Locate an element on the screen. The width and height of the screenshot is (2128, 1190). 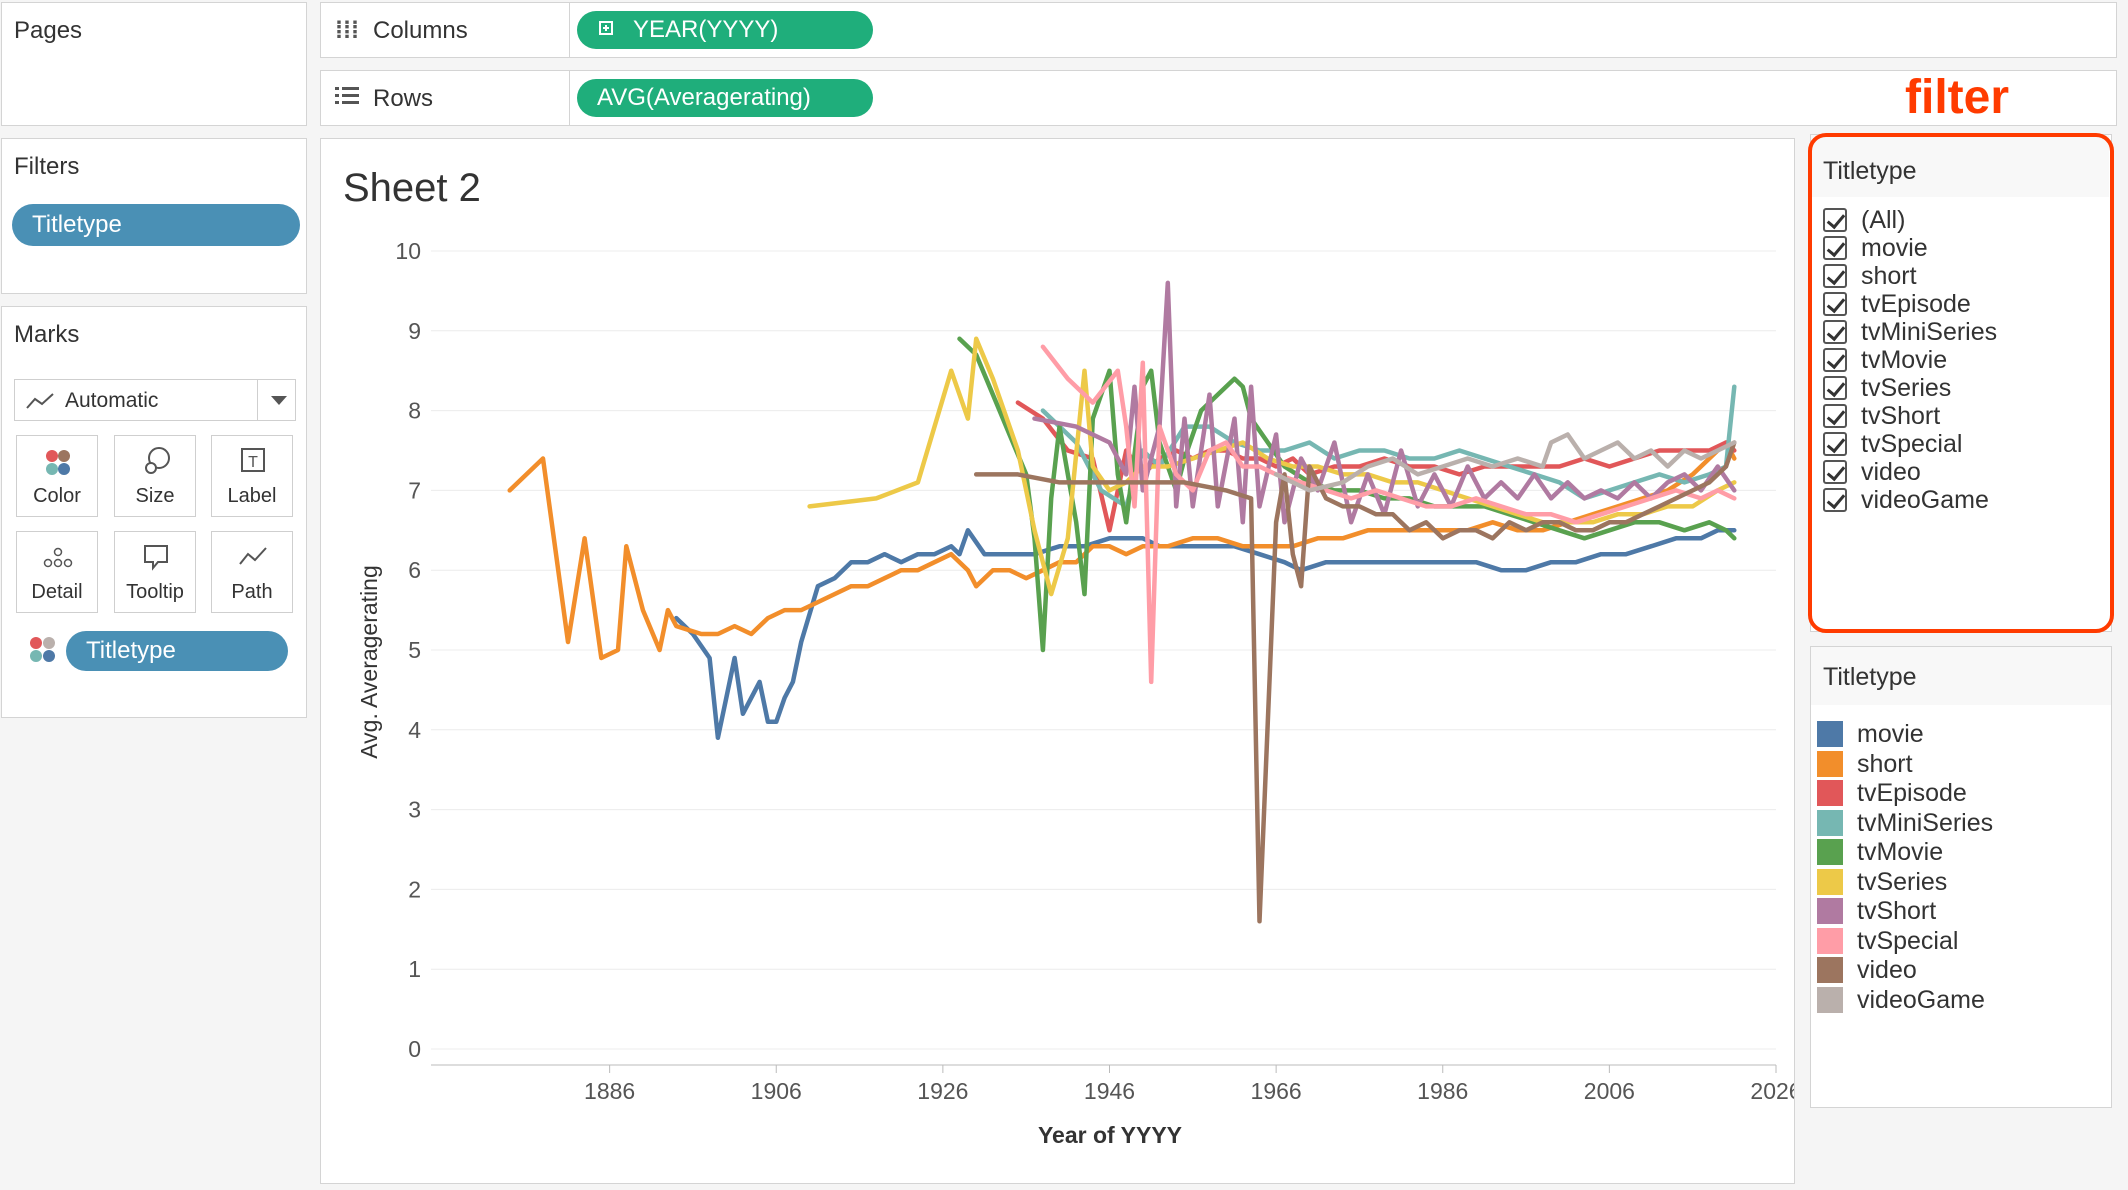
y-tick-label: 7 is located at coordinates (414, 490).